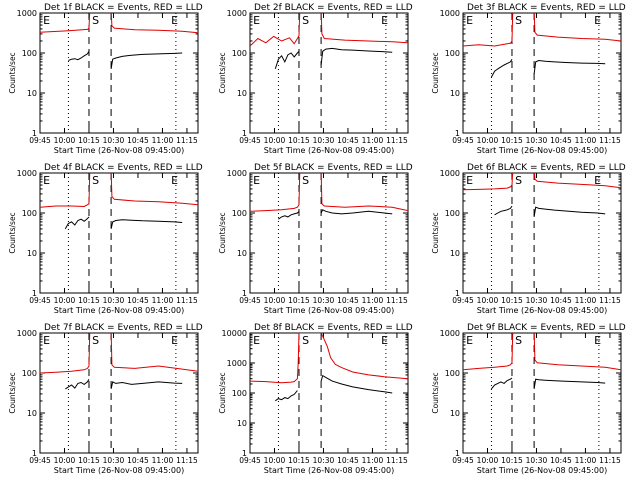 The image size is (640, 480). Describe the element at coordinates (123, 328) in the screenshot. I see `panel-title: Det 7f BLACK = Events, RED = LLD` at that location.